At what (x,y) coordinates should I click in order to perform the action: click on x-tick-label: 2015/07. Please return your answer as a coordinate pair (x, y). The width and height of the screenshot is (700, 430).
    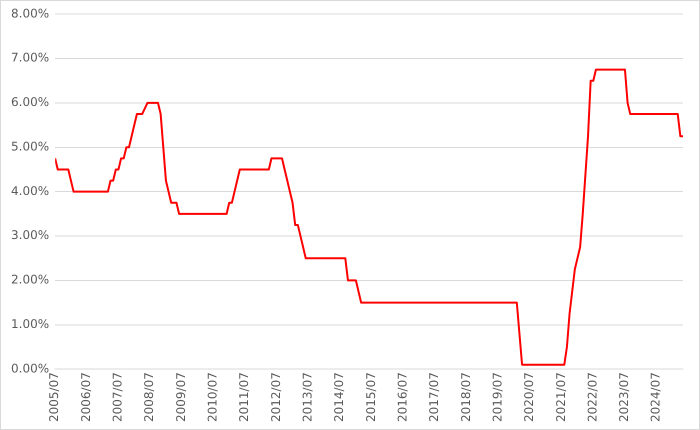
    Looking at the image, I should click on (371, 397).